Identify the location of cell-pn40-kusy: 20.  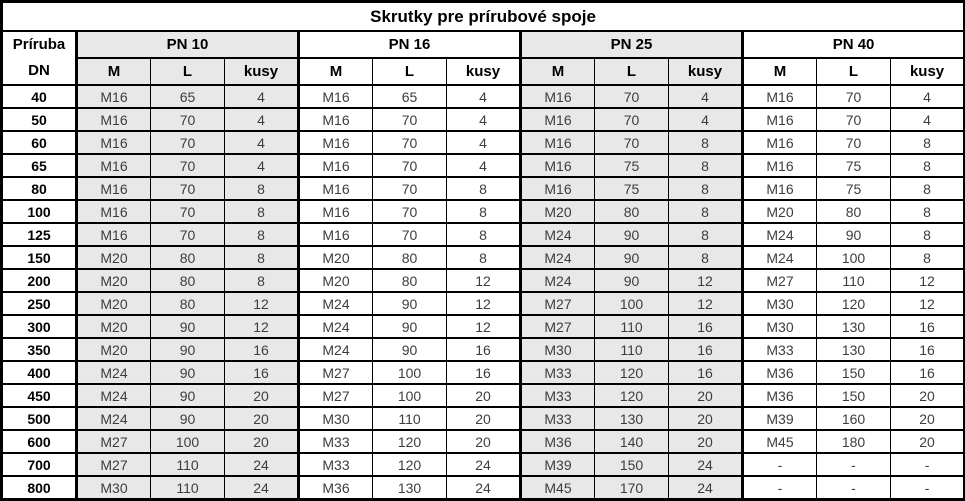
(927, 441).